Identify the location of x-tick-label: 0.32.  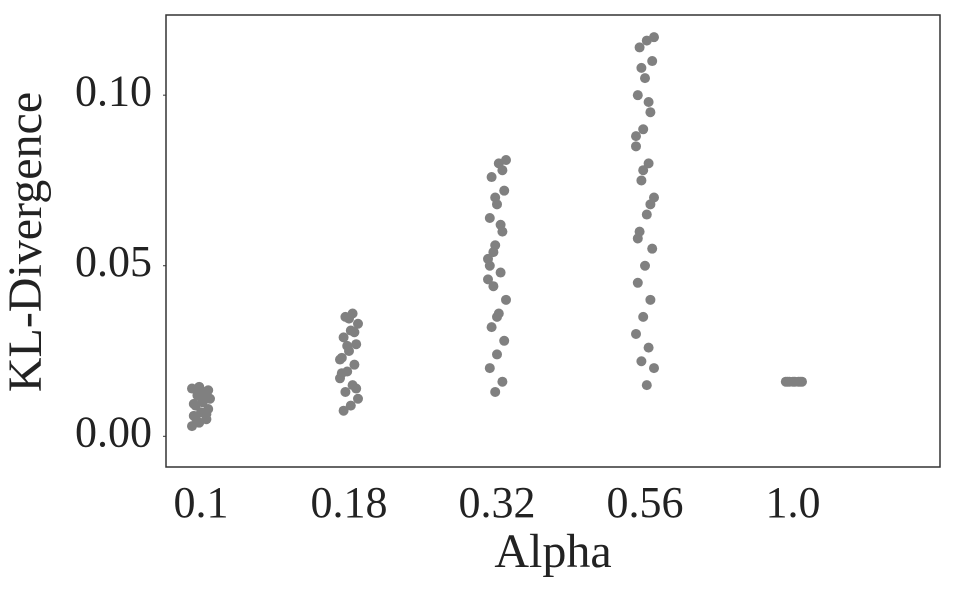
(497, 502).